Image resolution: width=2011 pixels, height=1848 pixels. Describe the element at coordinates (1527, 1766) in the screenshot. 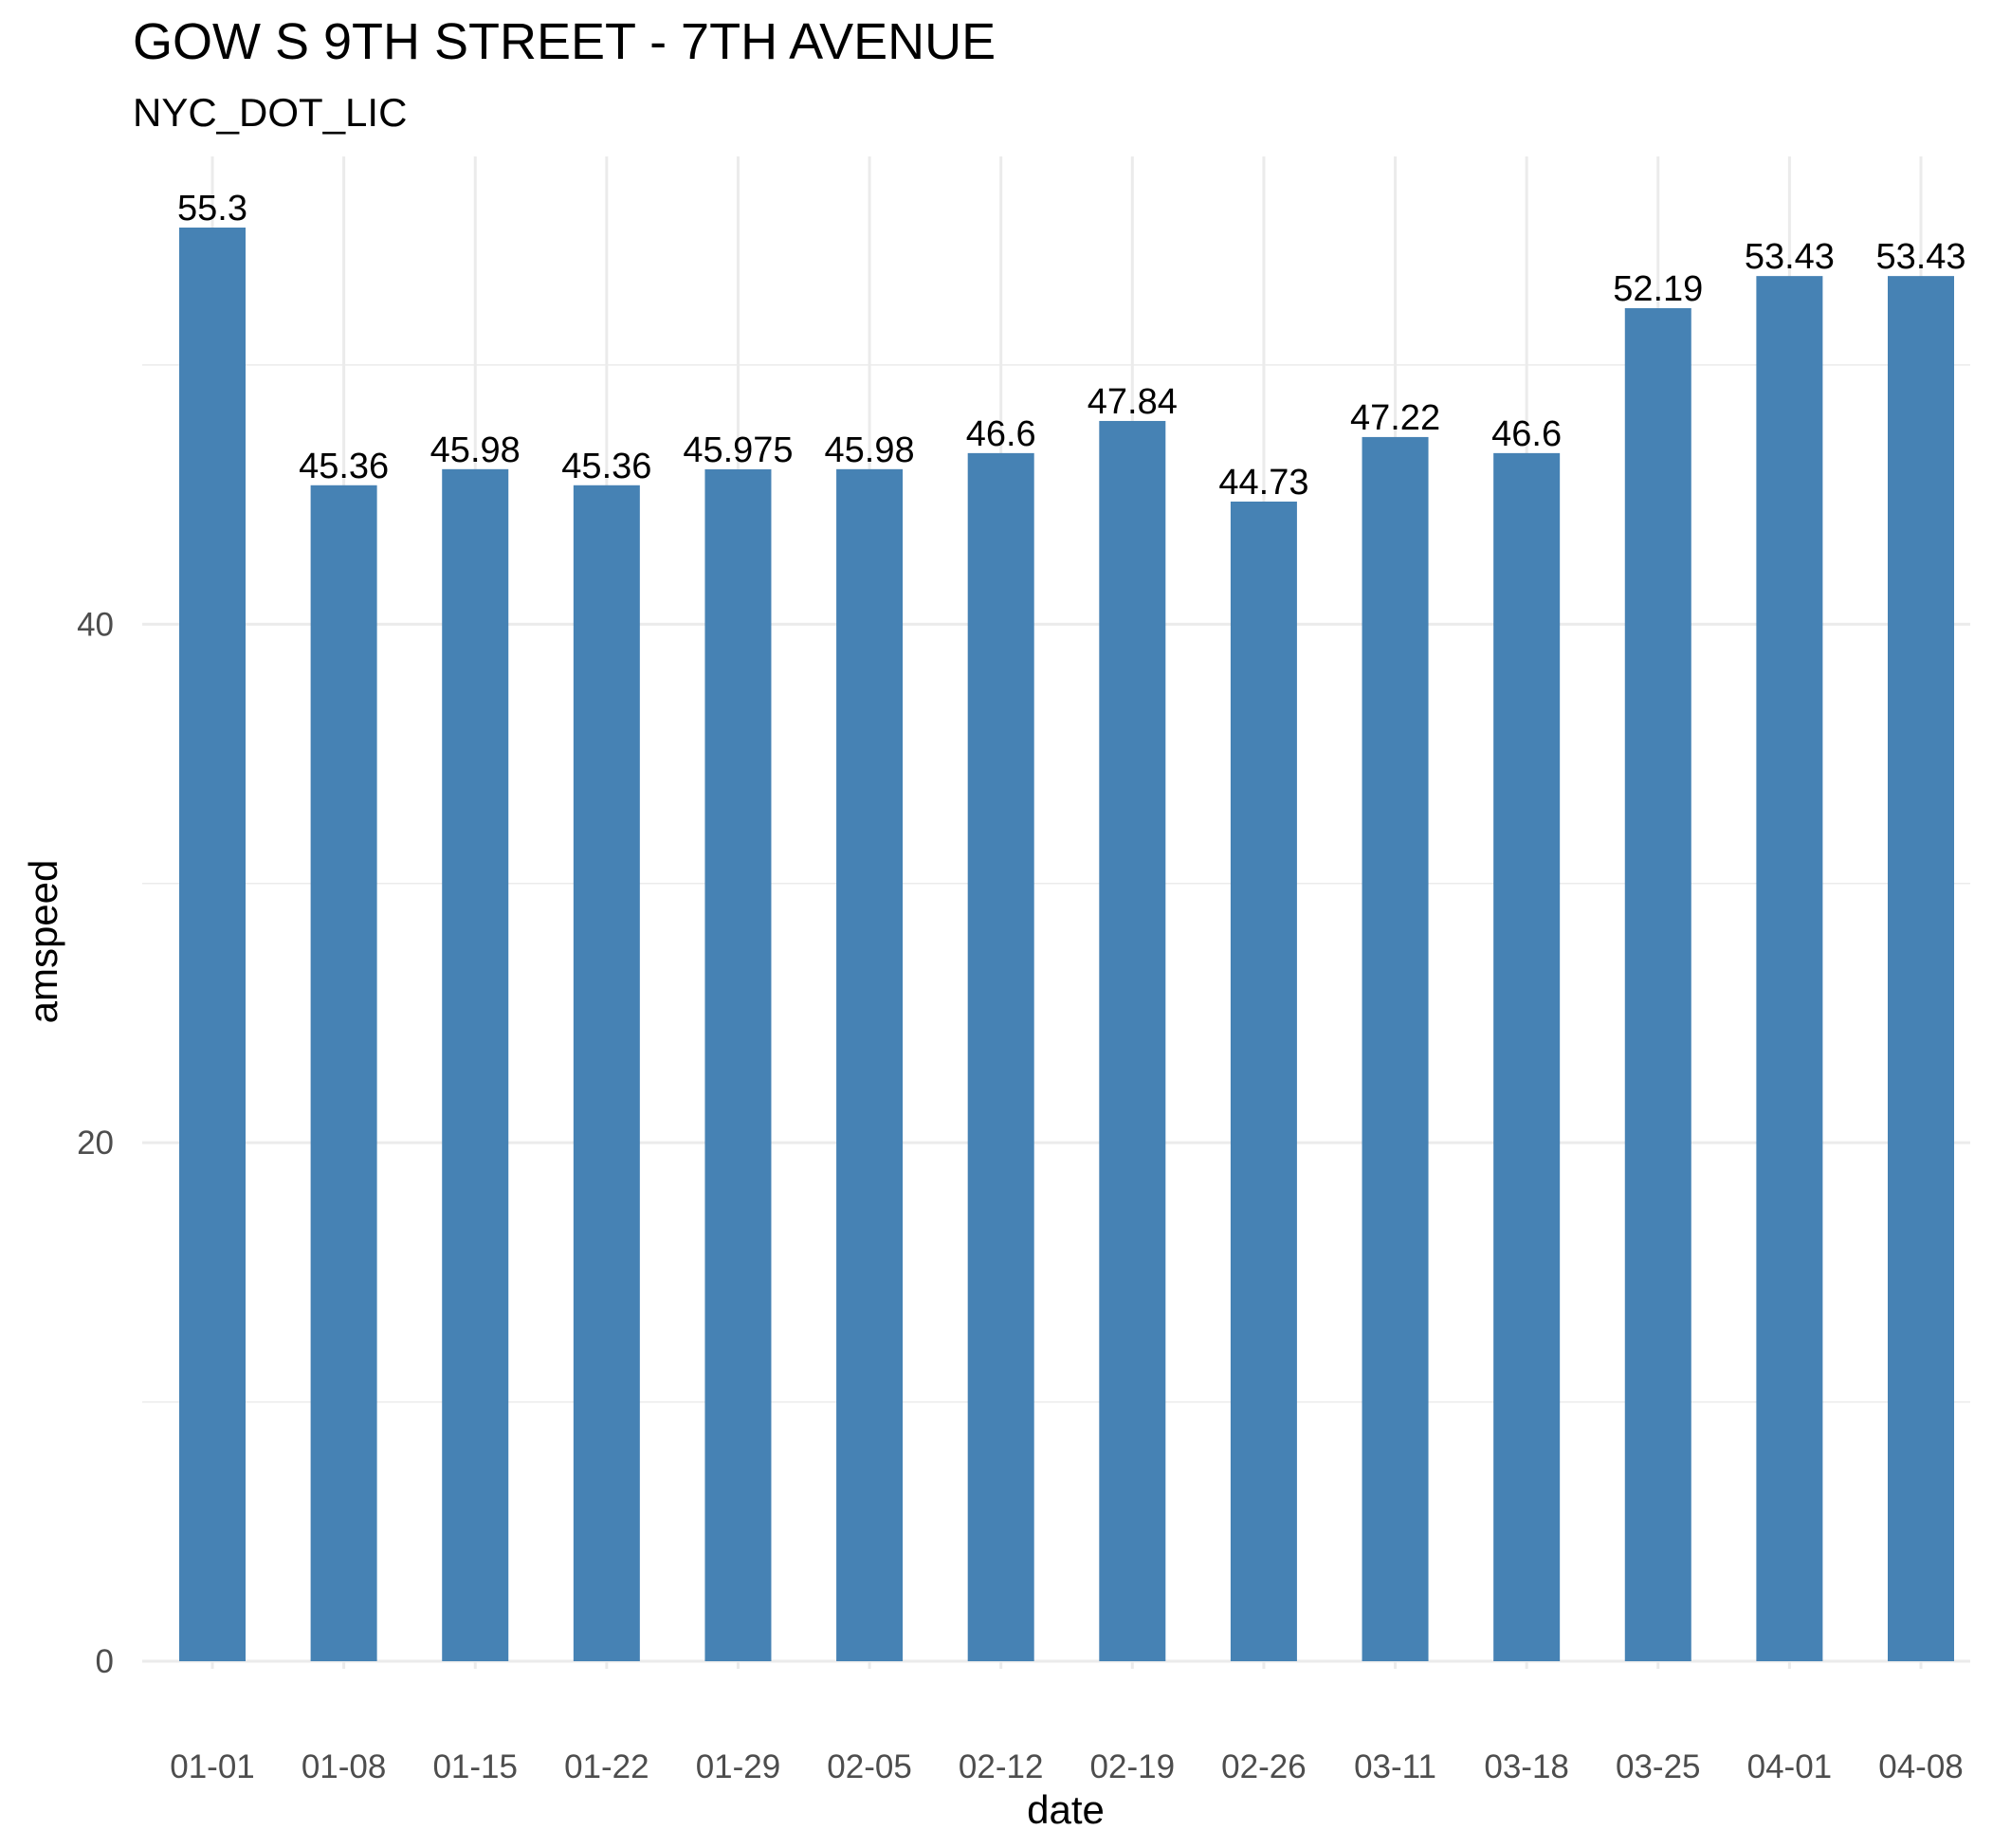

I see `x-tick-label: 03-18` at that location.